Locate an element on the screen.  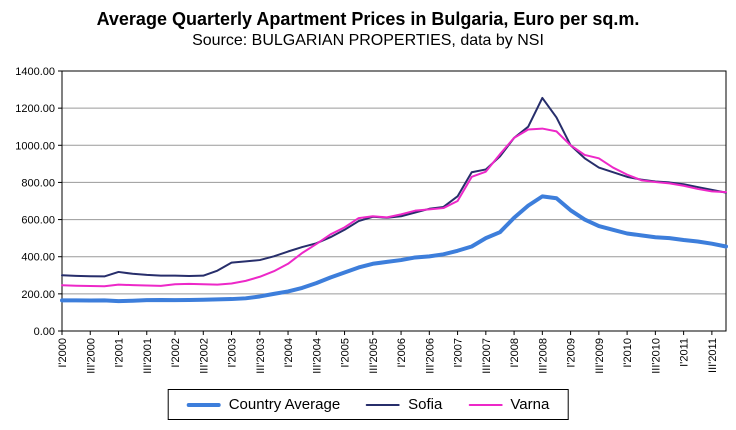
y-axis-label: 1200.00 is located at coordinates (35, 109).